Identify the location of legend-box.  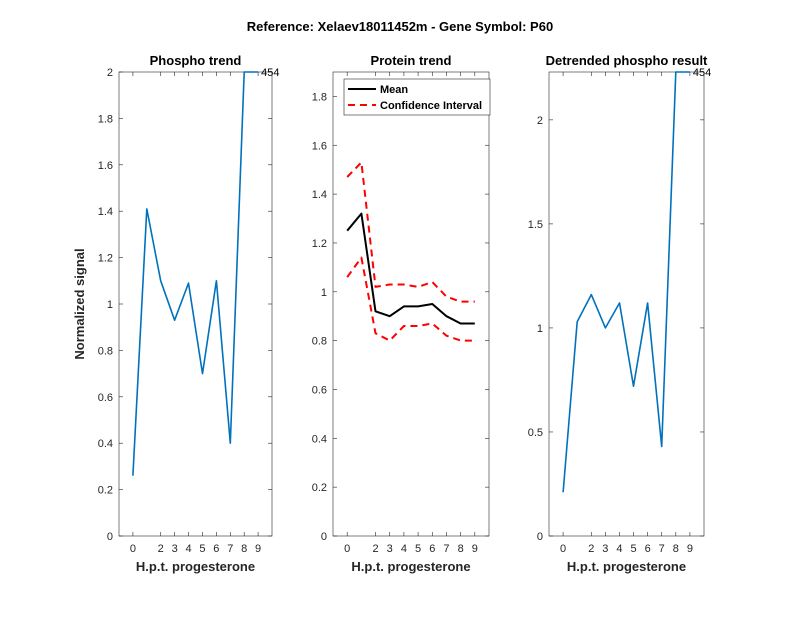
(417, 97).